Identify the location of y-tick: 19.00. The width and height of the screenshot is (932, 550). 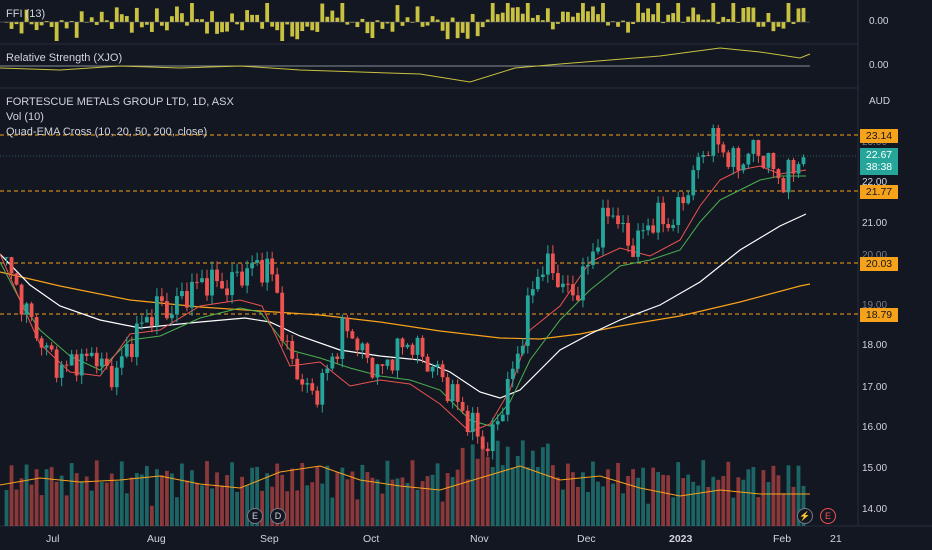
(875, 305).